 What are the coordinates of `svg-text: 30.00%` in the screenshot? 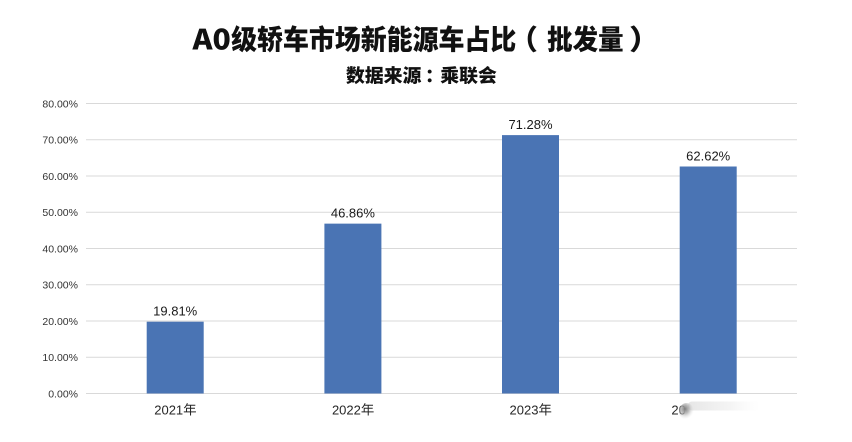 It's located at (60, 286).